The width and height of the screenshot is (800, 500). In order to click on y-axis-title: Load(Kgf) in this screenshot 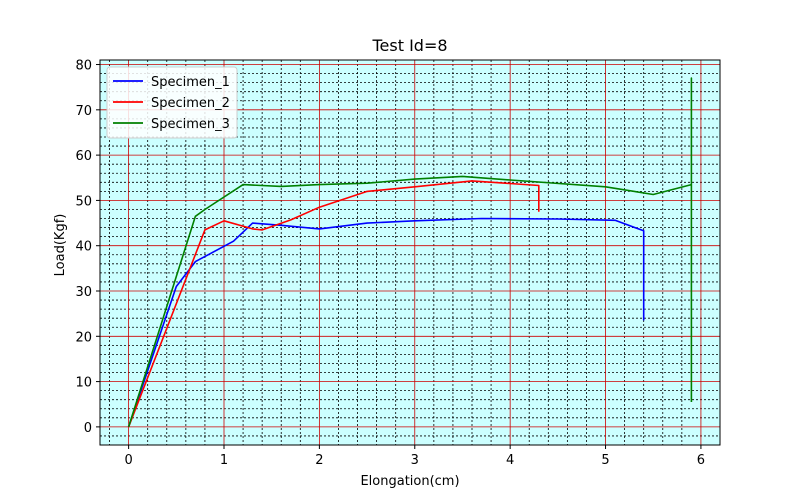, I will do `click(60, 245)`.